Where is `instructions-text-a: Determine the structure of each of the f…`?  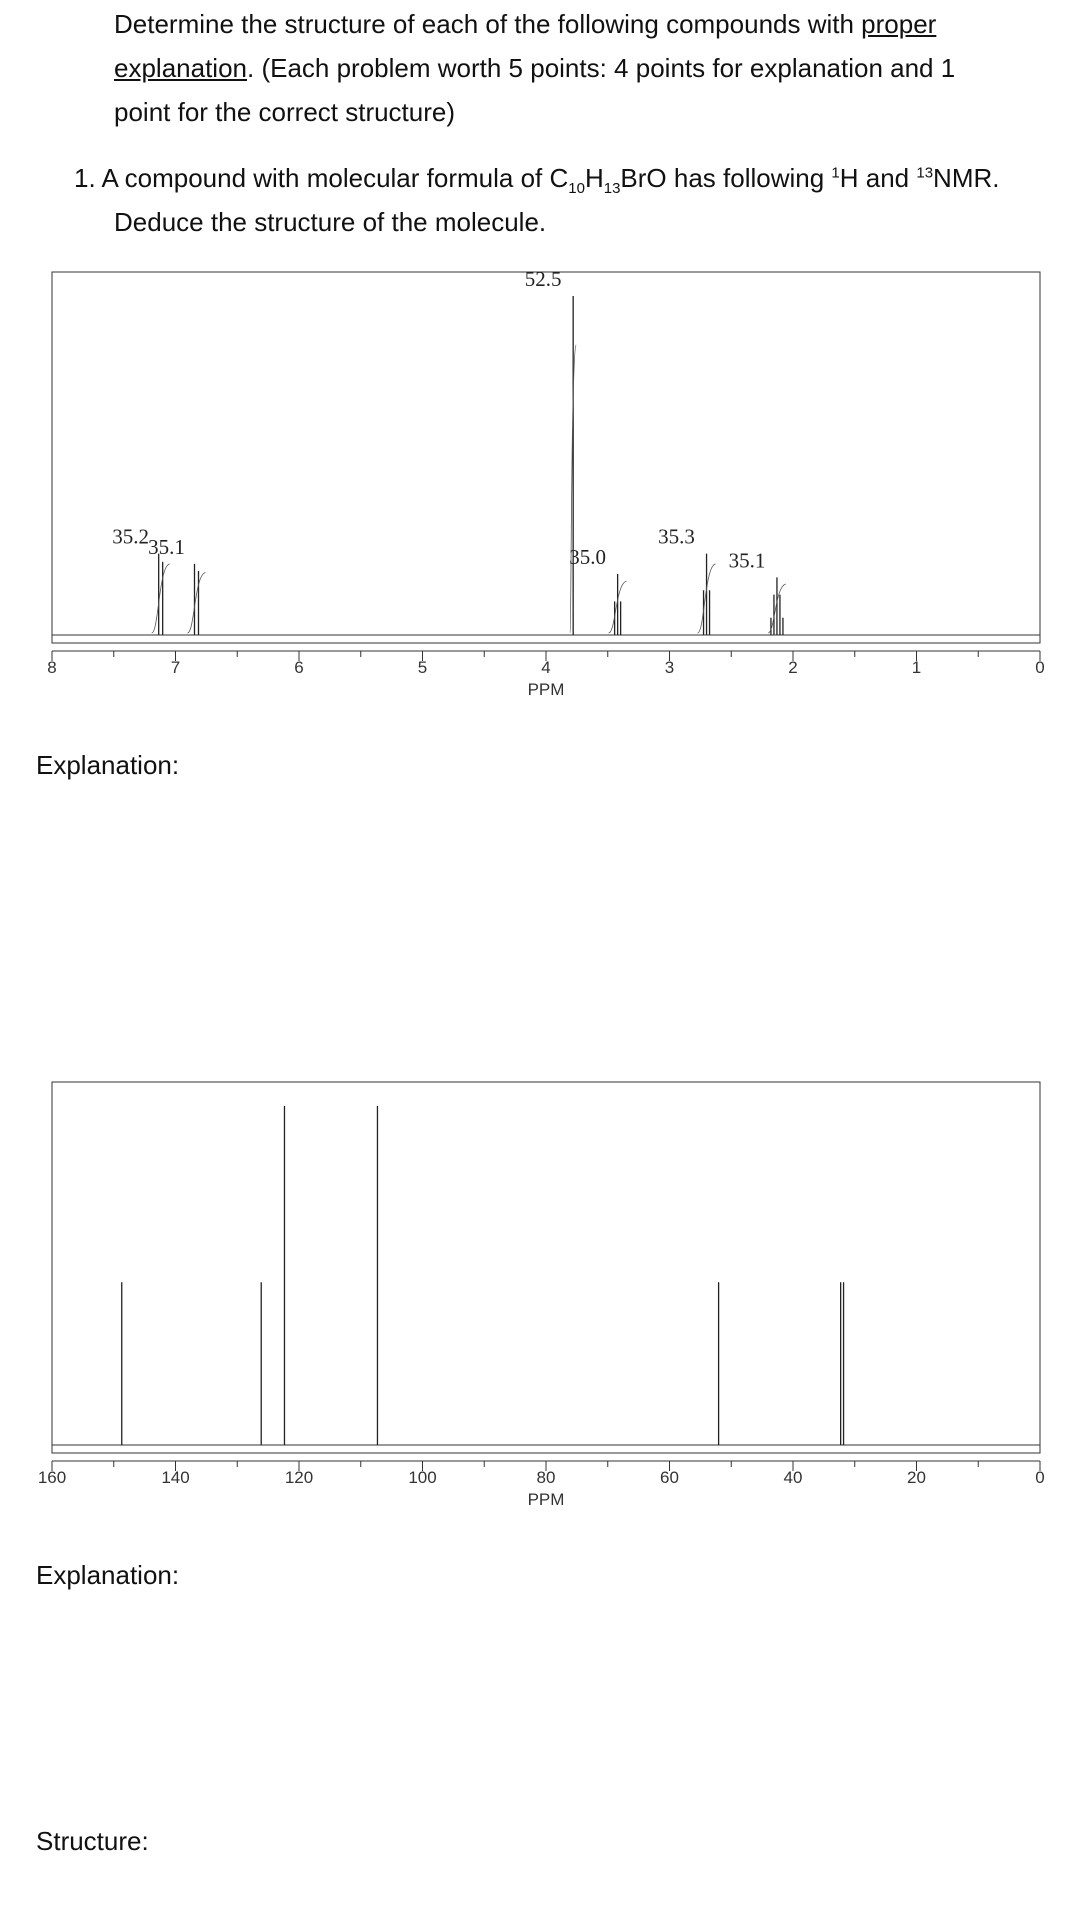
instructions-text-a: Determine the structure of each of the f… is located at coordinates (488, 24).